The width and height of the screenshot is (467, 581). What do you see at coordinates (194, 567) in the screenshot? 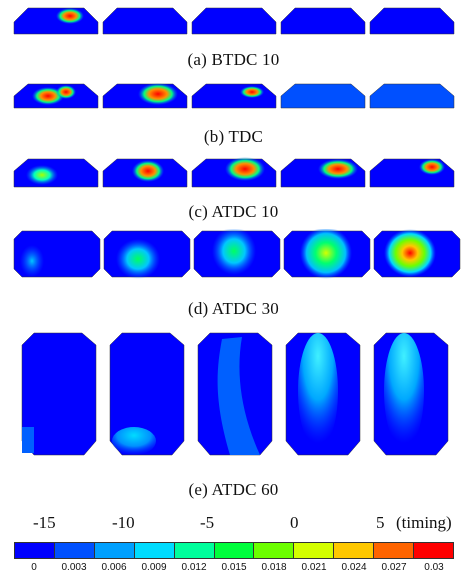
I see `legend-tick-label: 0.012` at bounding box center [194, 567].